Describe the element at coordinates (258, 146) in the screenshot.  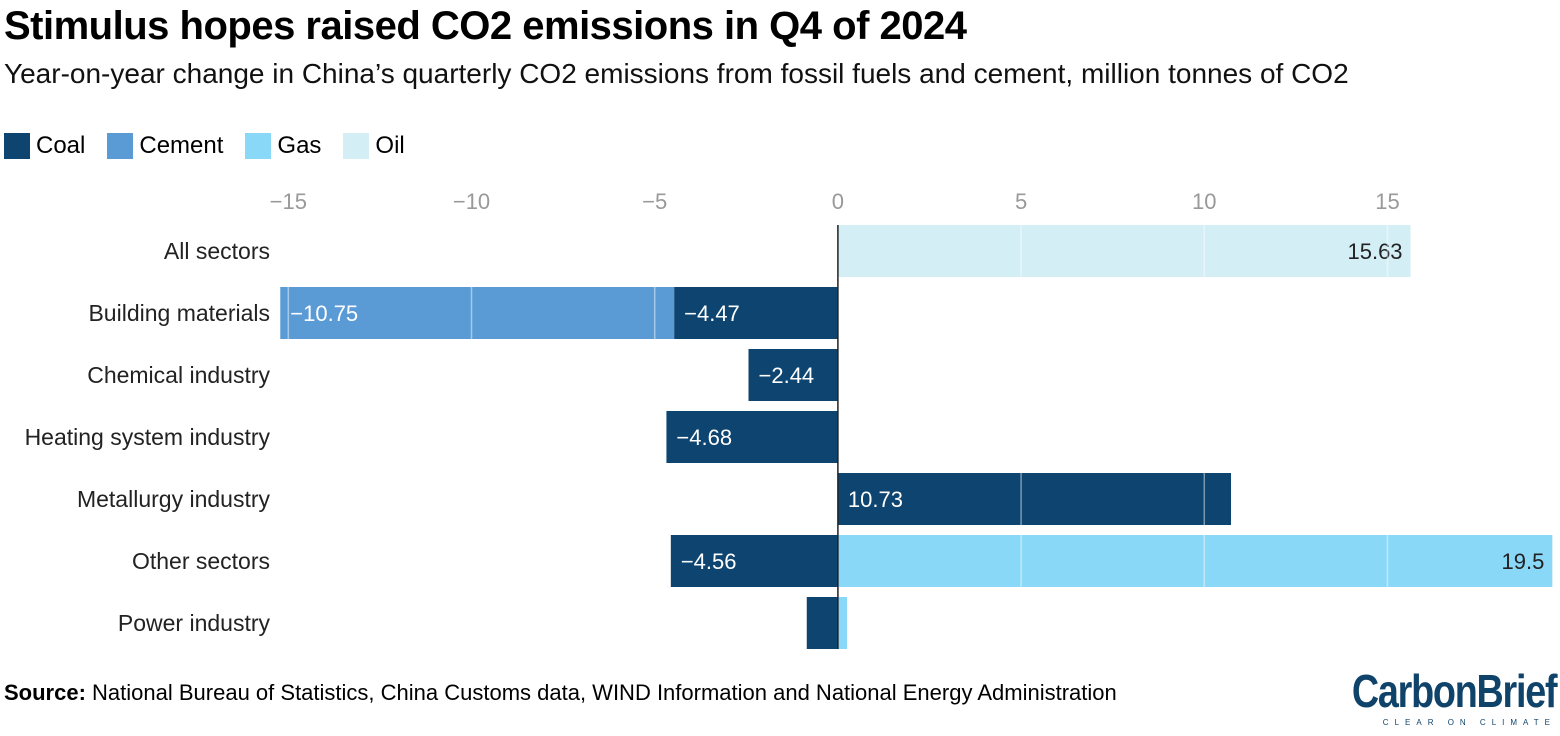
I see `legend-swatch-gas` at that location.